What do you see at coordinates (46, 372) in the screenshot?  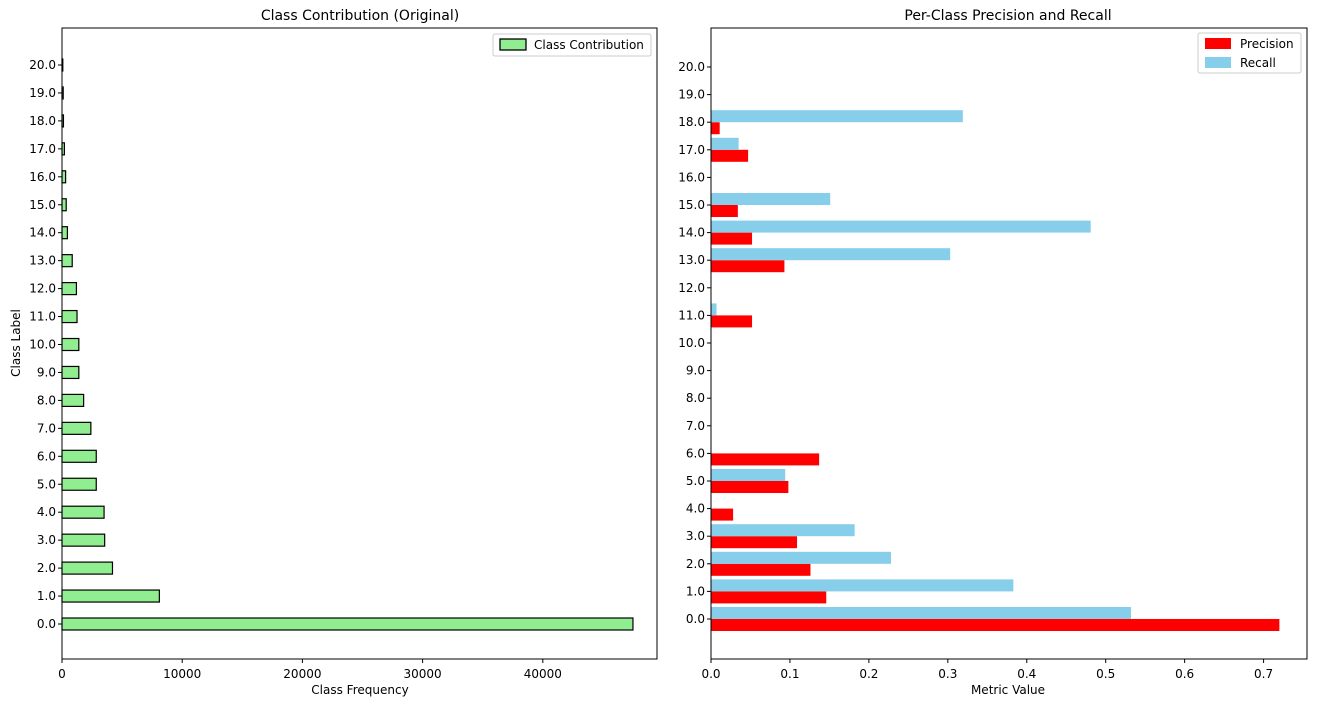 I see `y-tick-label: 9.0` at bounding box center [46, 372].